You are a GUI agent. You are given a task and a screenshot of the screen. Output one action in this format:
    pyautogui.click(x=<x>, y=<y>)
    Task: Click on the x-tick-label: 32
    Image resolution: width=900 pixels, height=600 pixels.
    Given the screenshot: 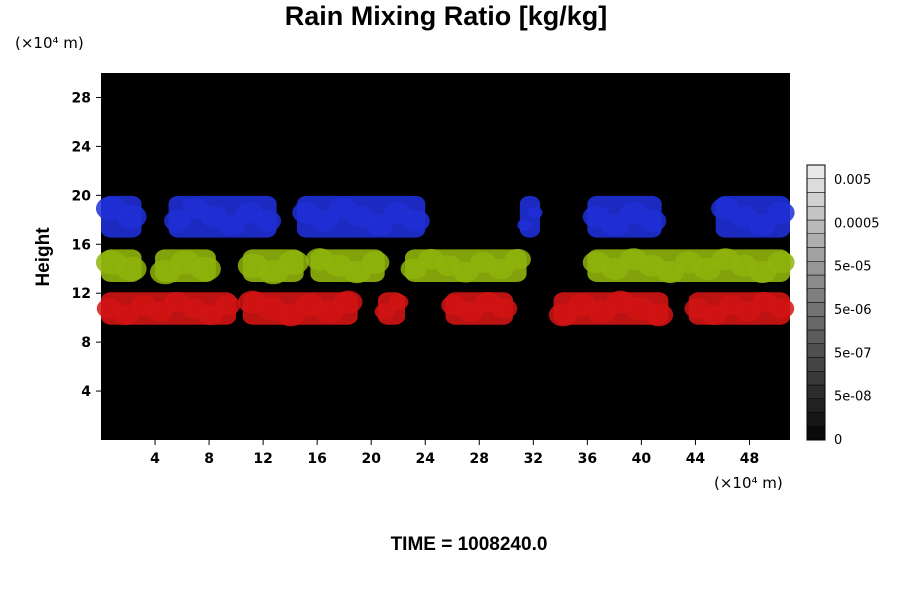 What is the action you would take?
    pyautogui.click(x=533, y=459)
    